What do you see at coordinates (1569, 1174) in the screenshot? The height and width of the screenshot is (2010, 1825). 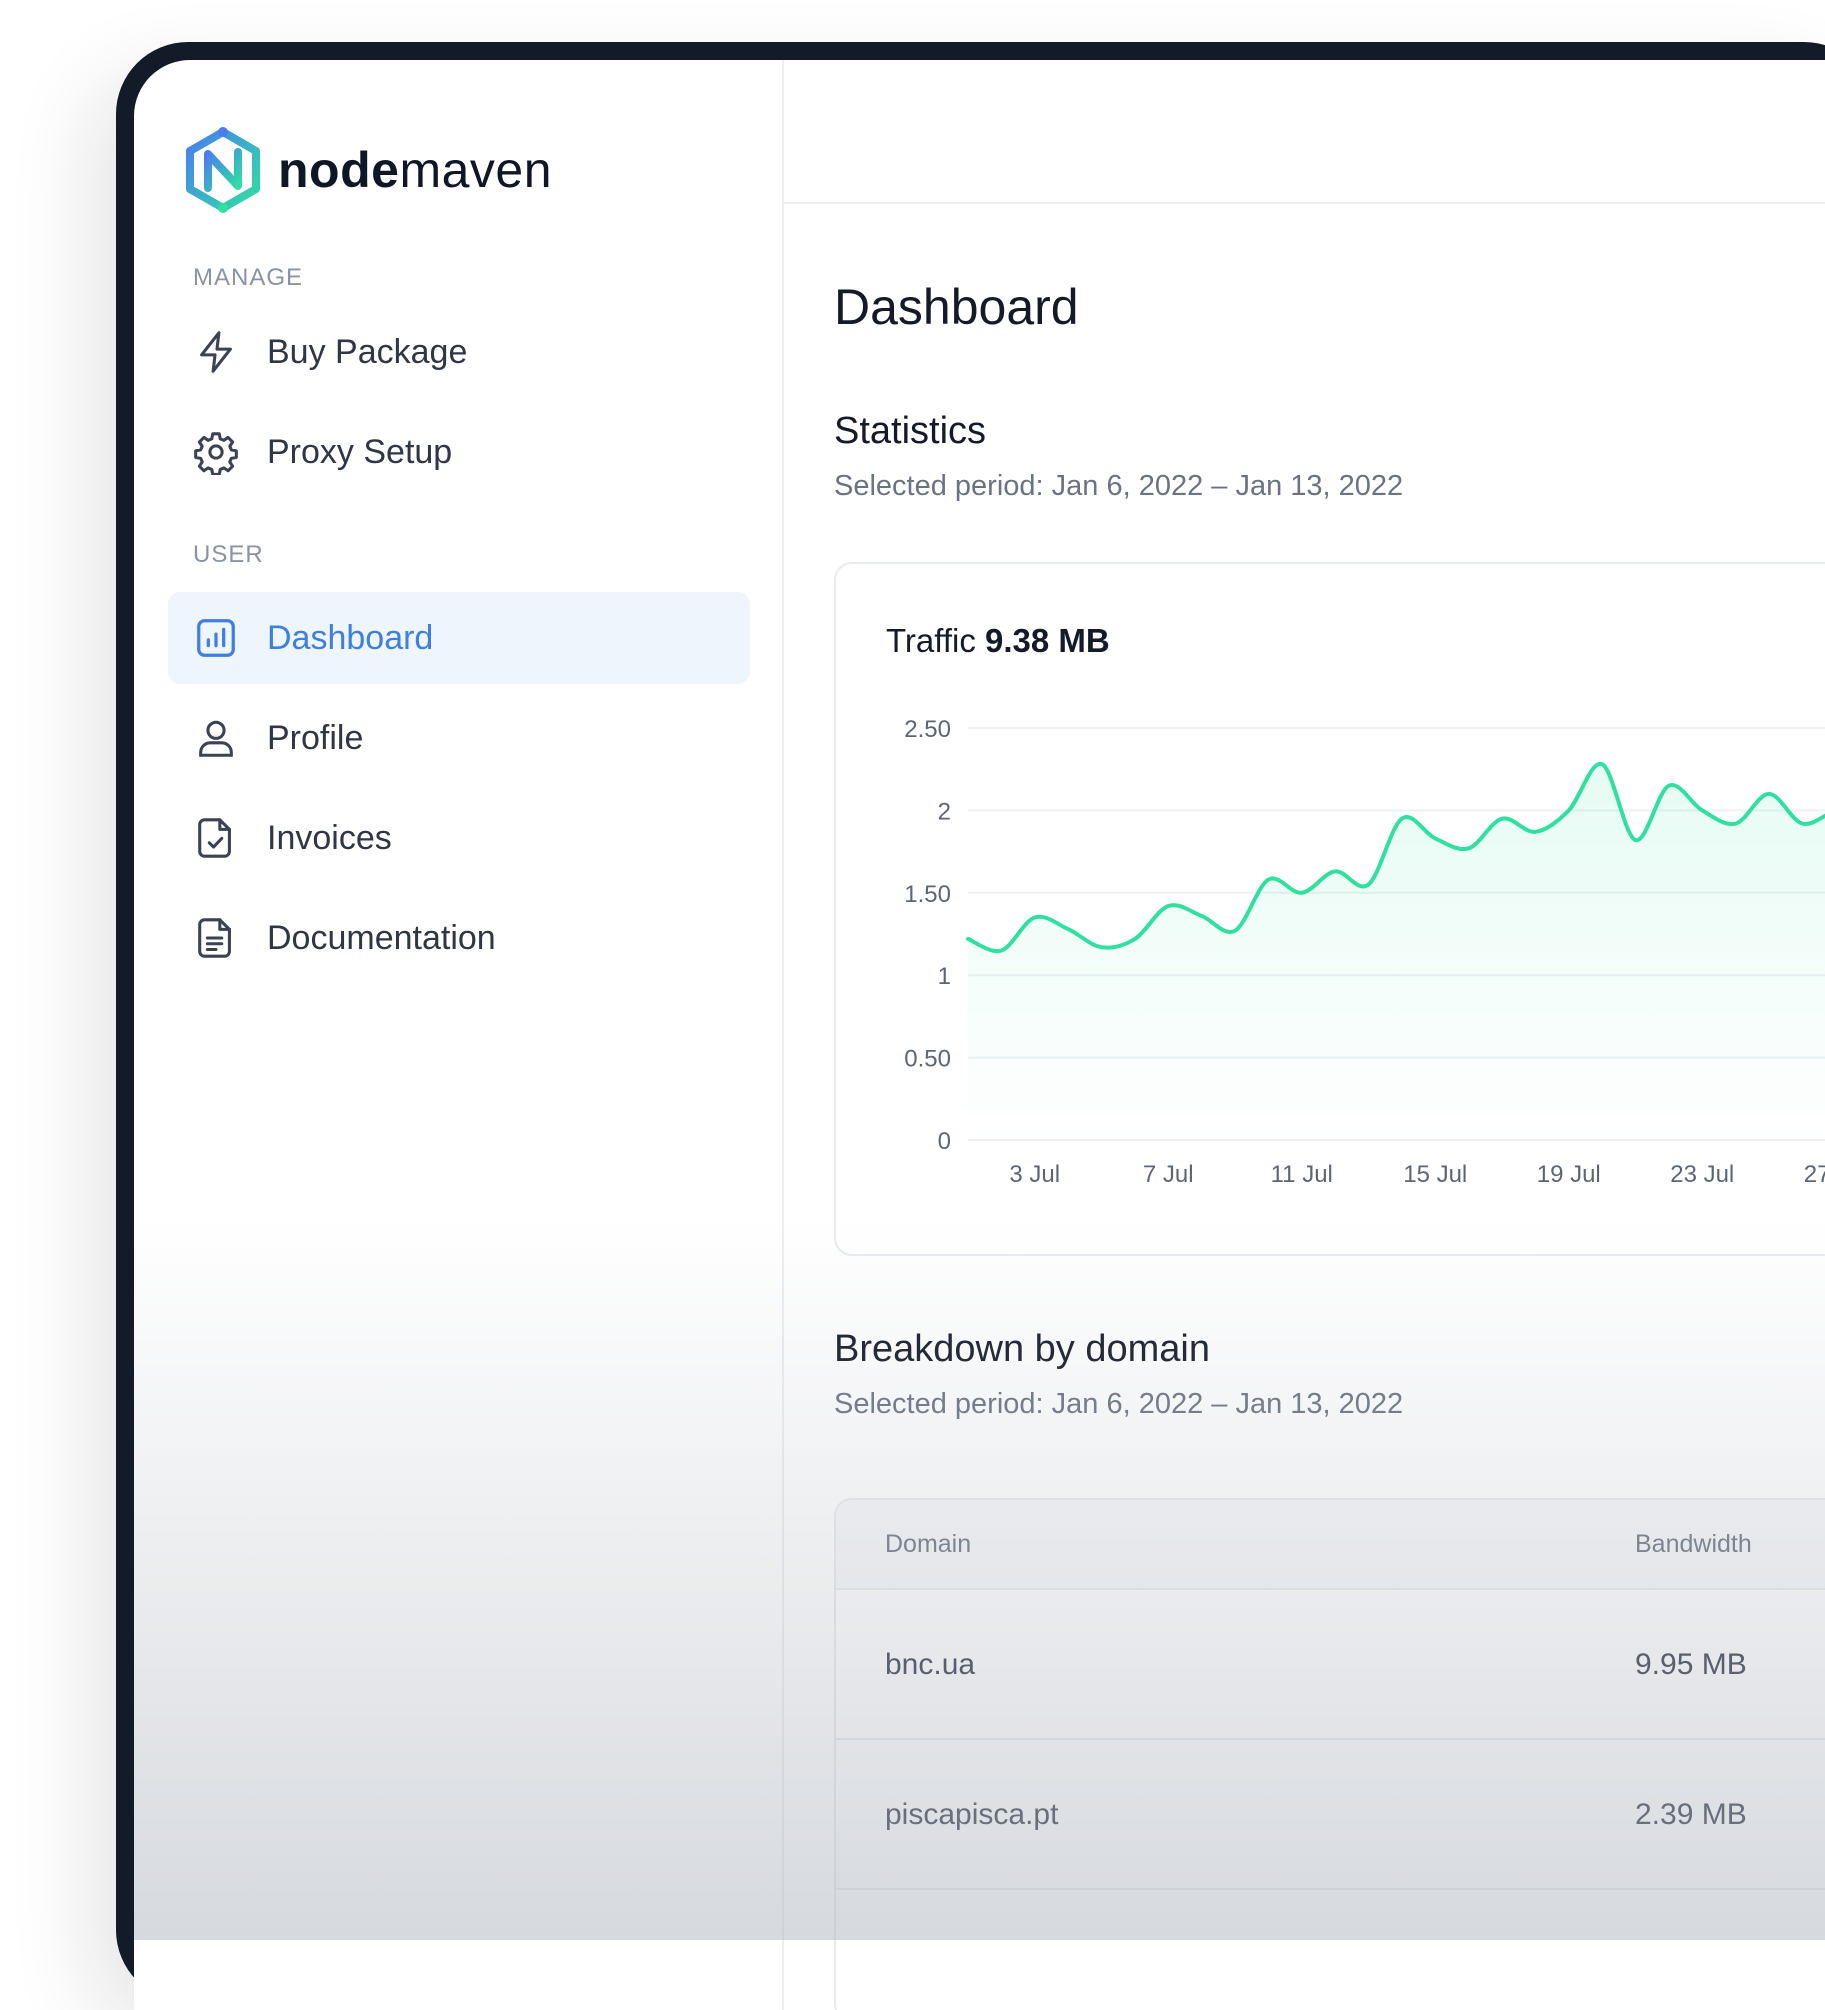 I see `x-tick-label: 19 Jul` at bounding box center [1569, 1174].